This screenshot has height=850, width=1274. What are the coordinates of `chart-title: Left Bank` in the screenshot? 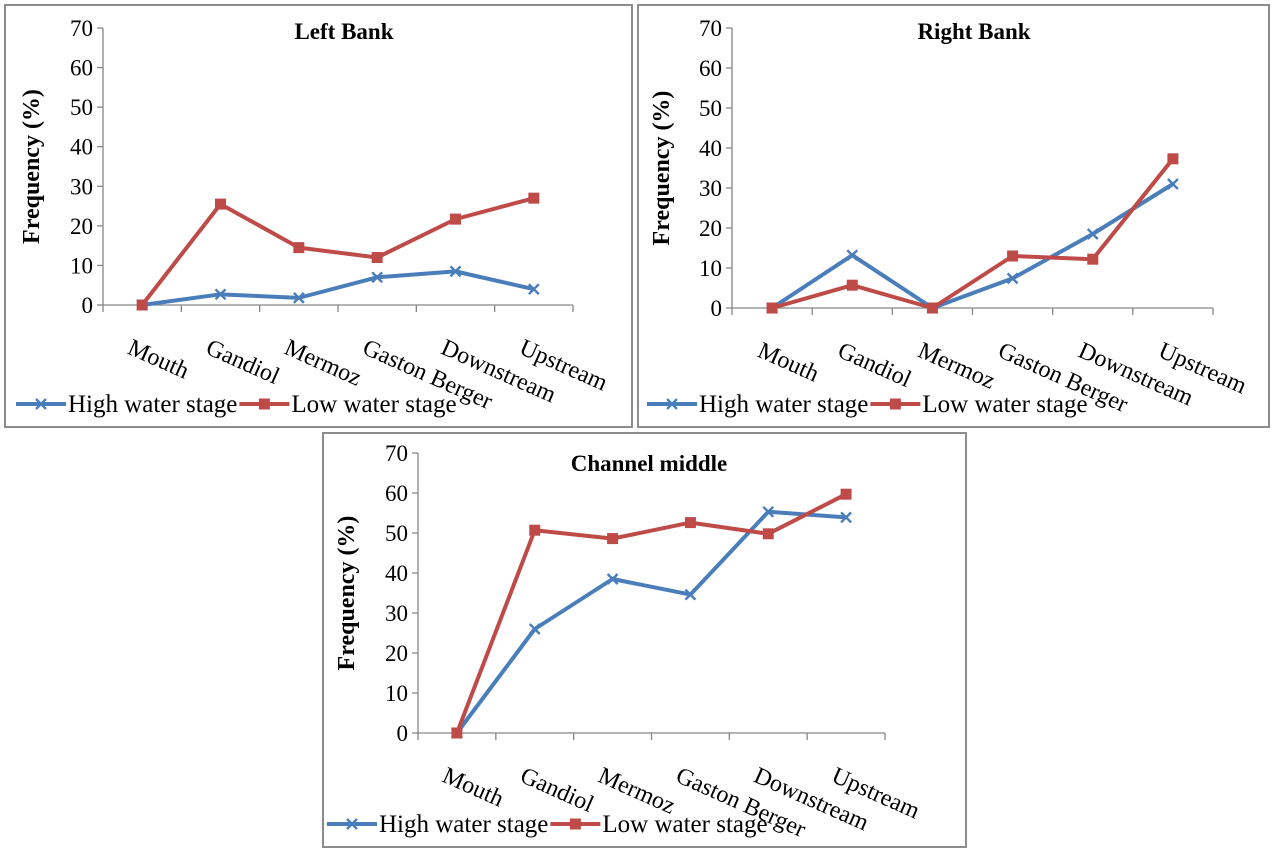 It's located at (343, 31).